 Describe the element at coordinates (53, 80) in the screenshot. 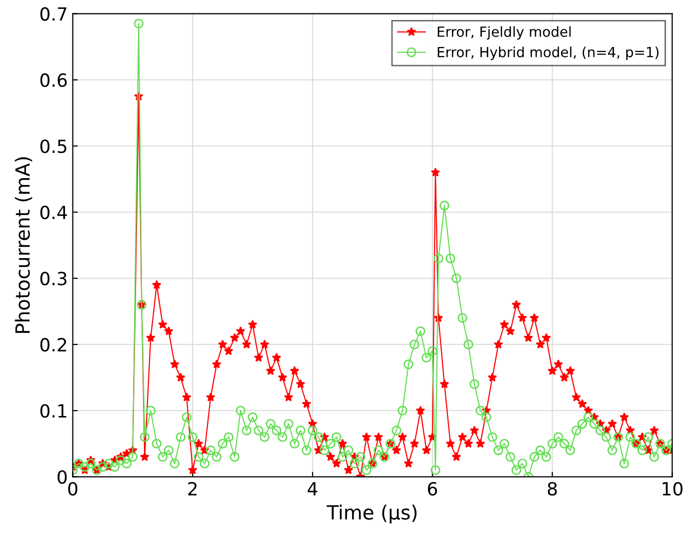

I see `y-tick-label: 0.6` at that location.